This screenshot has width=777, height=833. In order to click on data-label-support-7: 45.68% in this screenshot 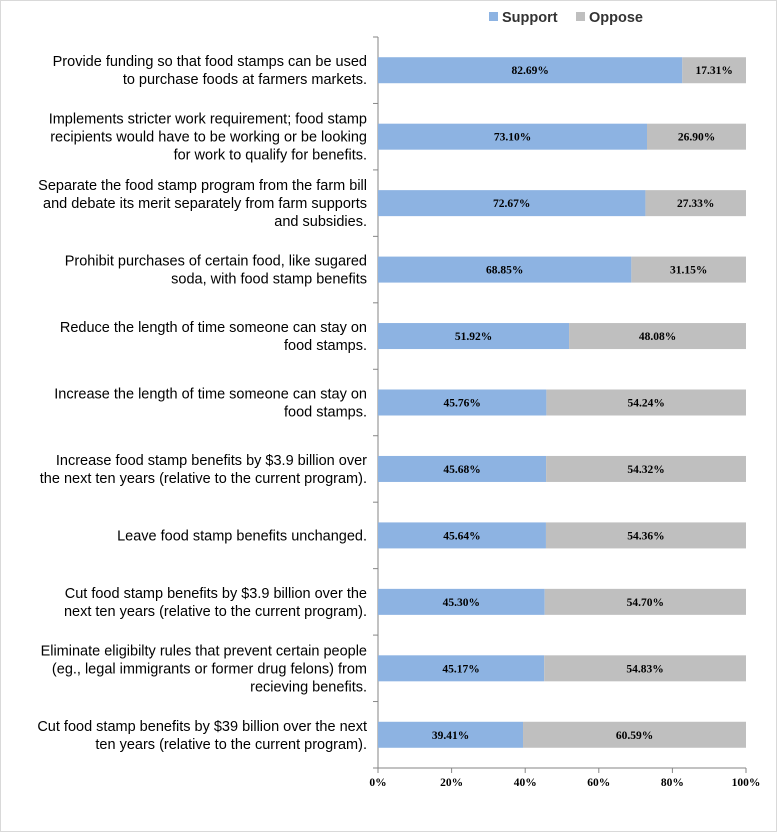, I will do `click(461, 470)`.